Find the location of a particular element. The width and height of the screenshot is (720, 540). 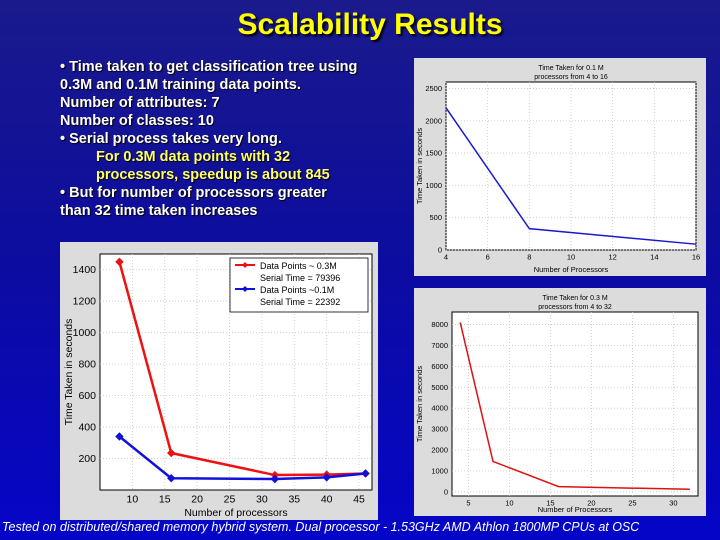

y-tick-label: 600 is located at coordinates (87, 396).